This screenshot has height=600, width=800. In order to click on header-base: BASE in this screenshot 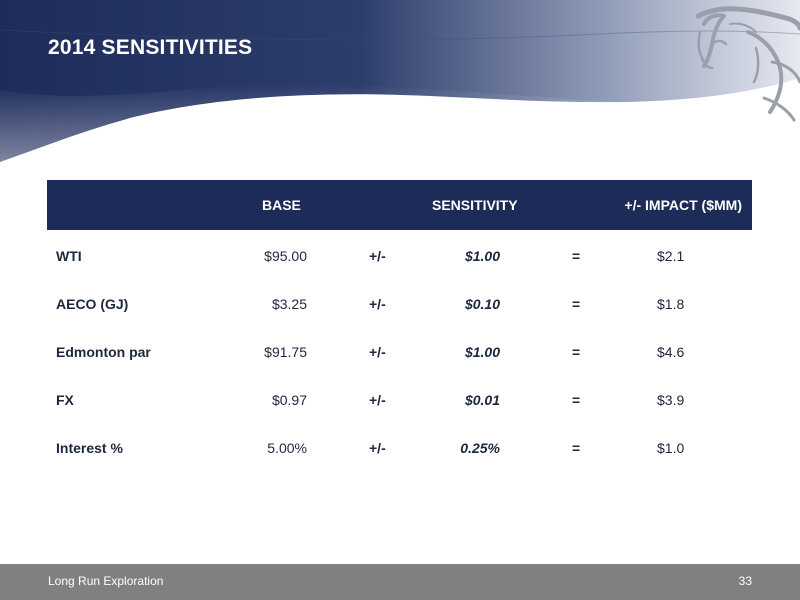, I will do `click(281, 205)`.